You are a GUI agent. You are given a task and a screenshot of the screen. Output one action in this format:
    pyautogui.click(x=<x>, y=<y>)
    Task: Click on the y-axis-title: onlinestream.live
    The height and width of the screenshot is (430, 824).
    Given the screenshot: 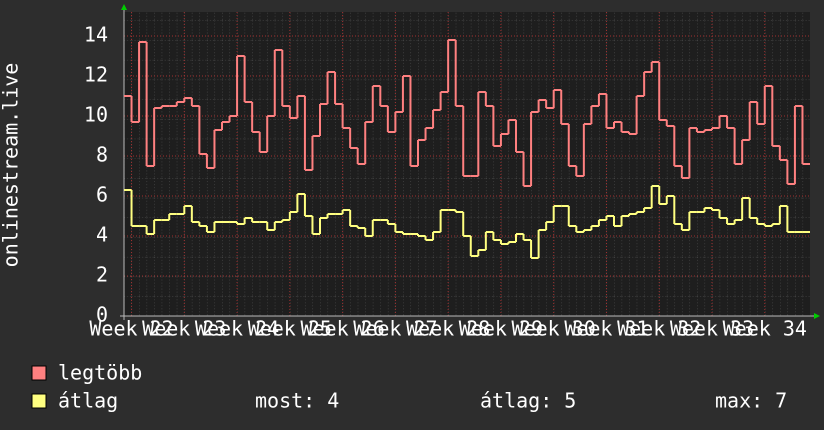 What is the action you would take?
    pyautogui.click(x=11, y=165)
    